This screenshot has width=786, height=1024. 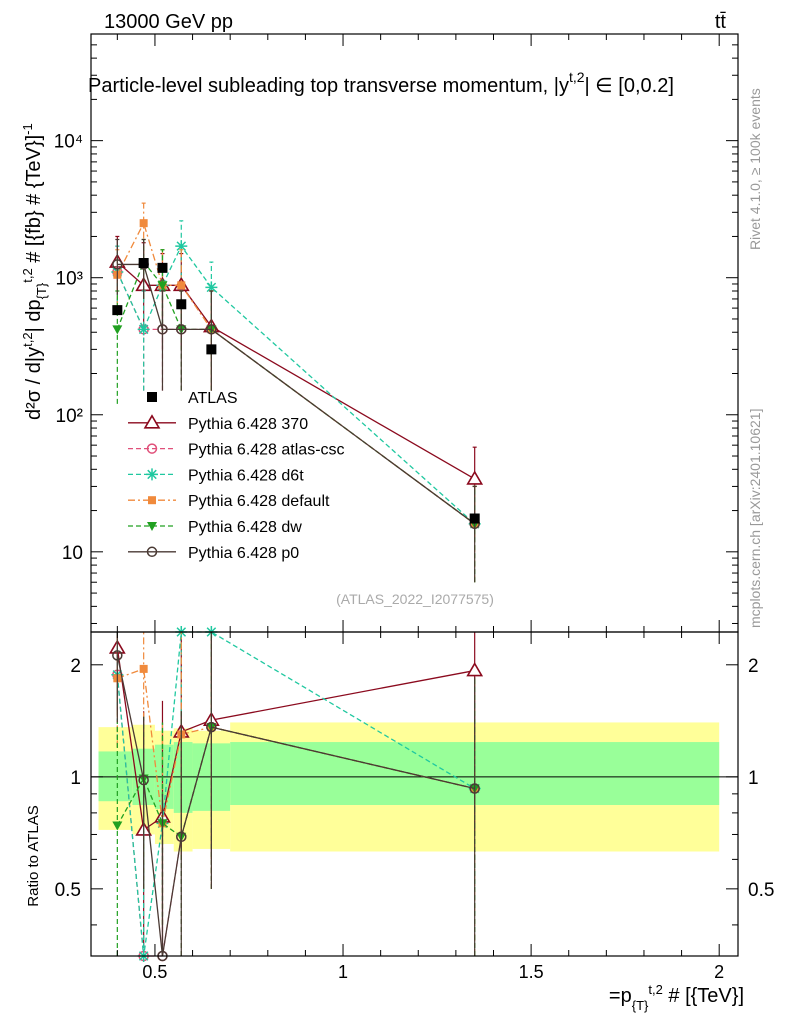 What do you see at coordinates (33, 855) in the screenshot?
I see `ratio-y-axis-label: Ratio to ATLAS` at bounding box center [33, 855].